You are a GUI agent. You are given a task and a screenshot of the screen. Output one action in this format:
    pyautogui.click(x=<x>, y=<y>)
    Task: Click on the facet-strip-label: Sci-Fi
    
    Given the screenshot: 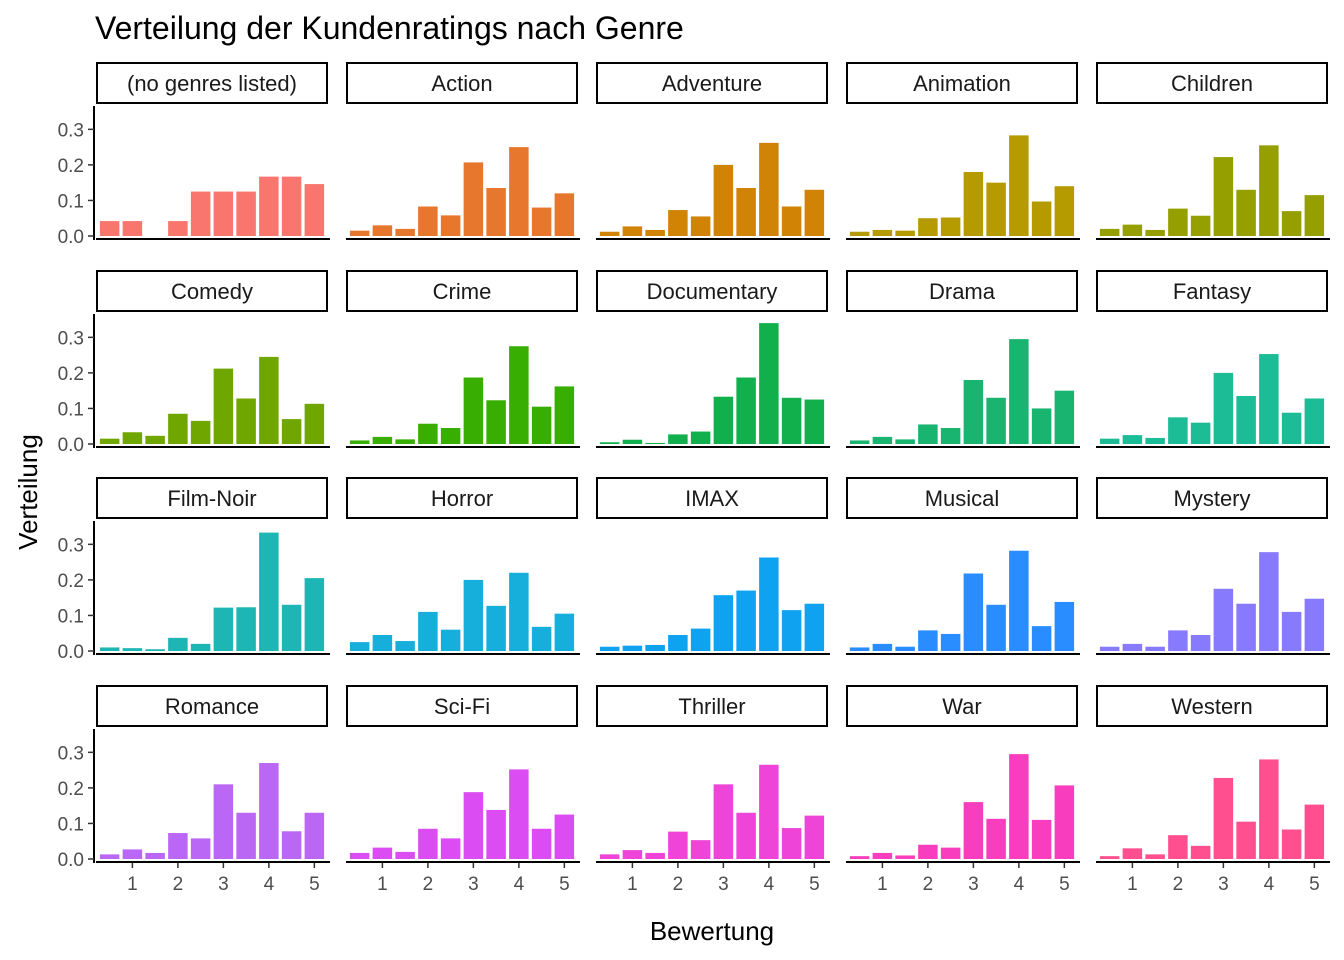 What is the action you would take?
    pyautogui.click(x=462, y=706)
    